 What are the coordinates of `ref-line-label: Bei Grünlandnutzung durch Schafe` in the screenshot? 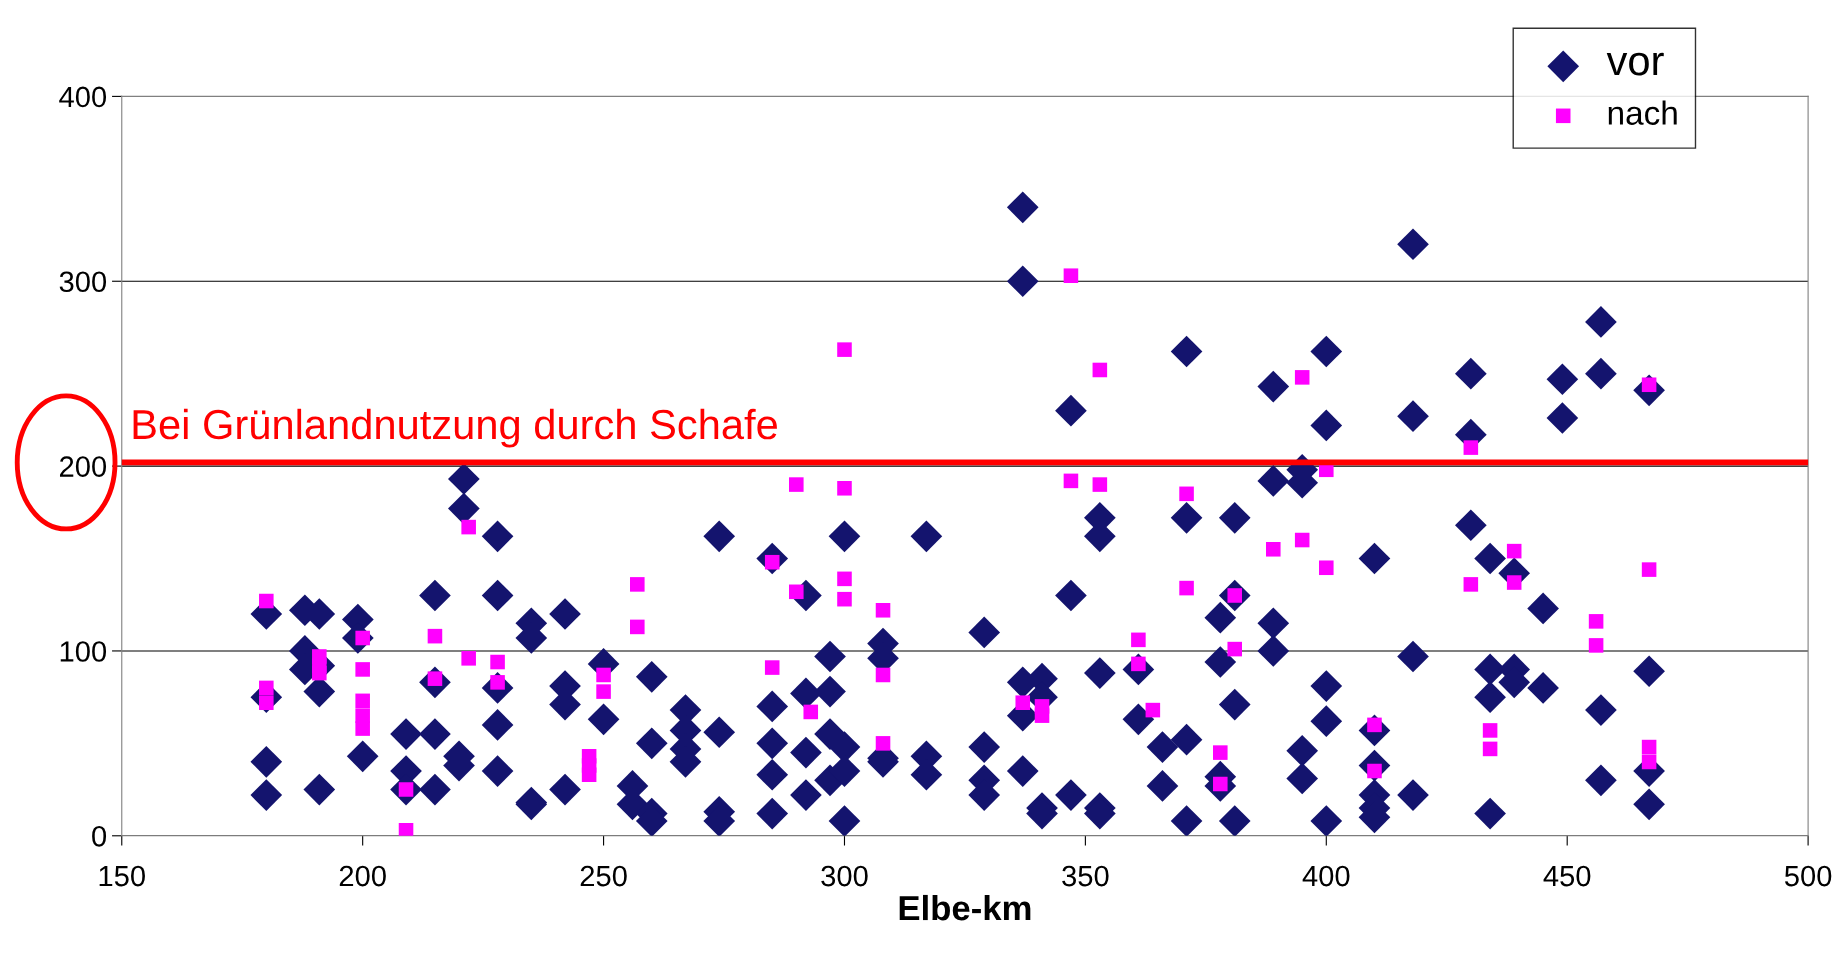 It's located at (455, 428).